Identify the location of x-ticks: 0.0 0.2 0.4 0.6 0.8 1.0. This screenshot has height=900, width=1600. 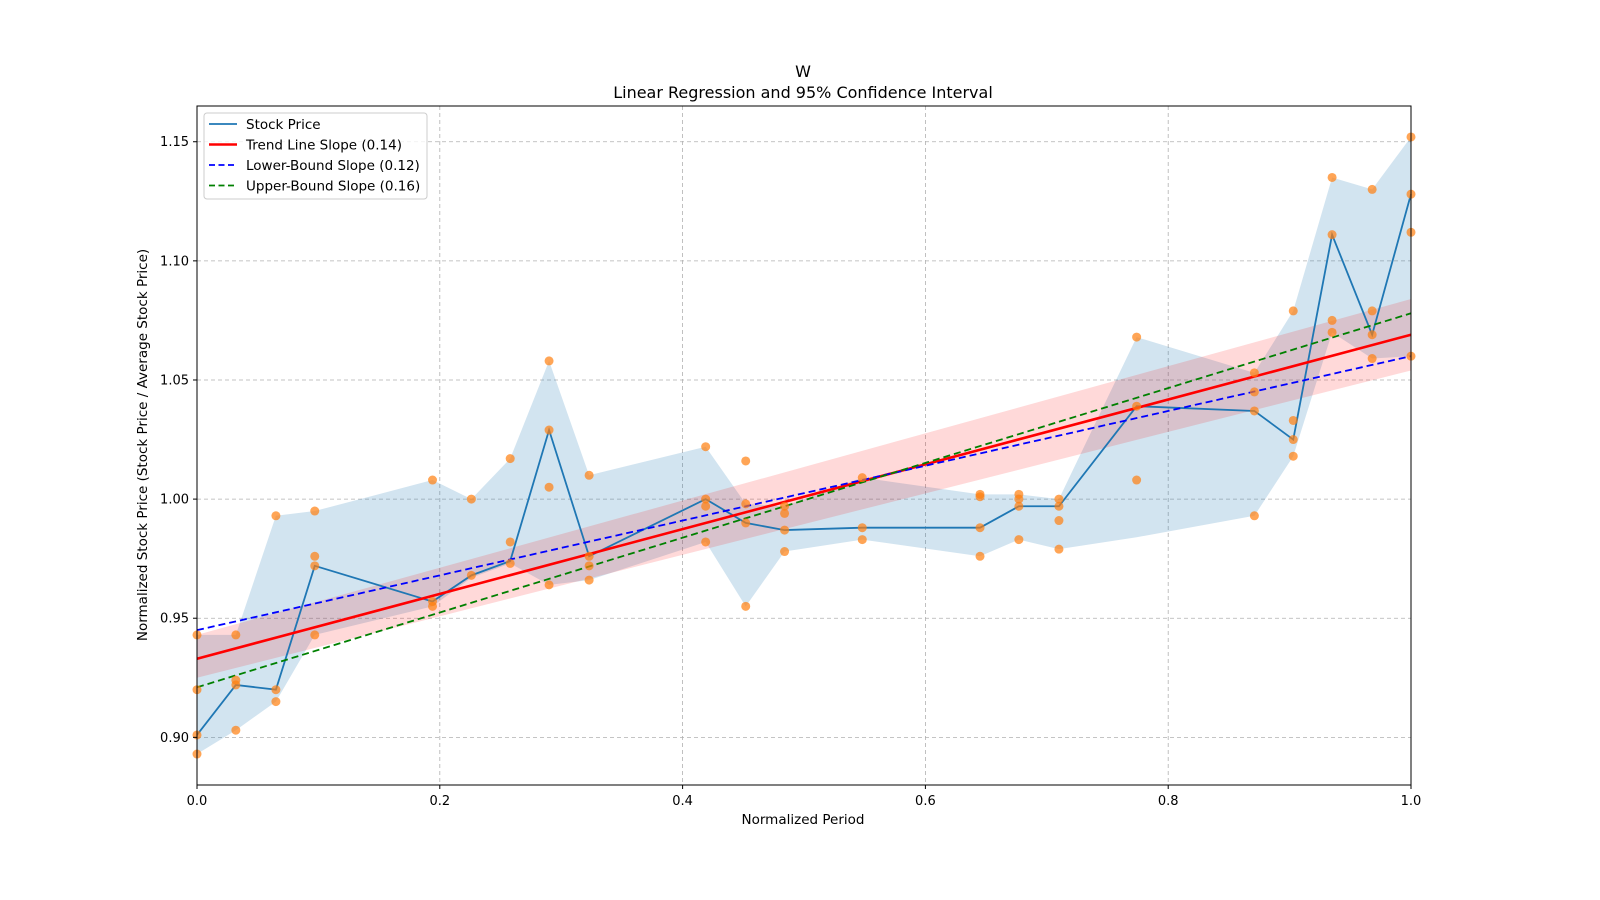
(804, 797).